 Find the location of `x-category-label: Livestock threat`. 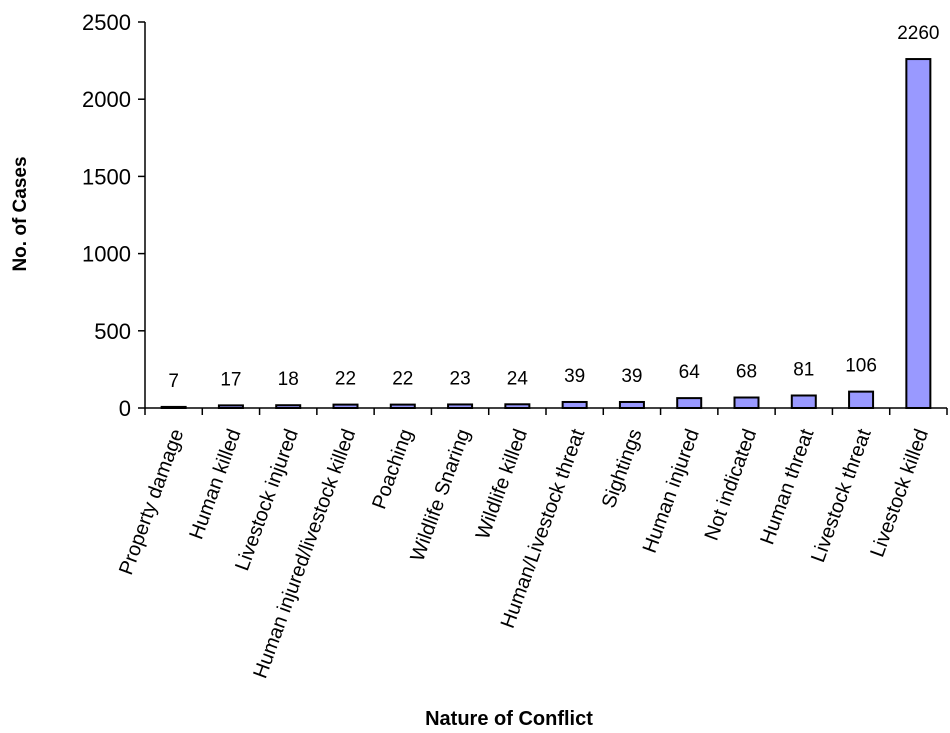

x-category-label: Livestock threat is located at coordinates (841, 496).